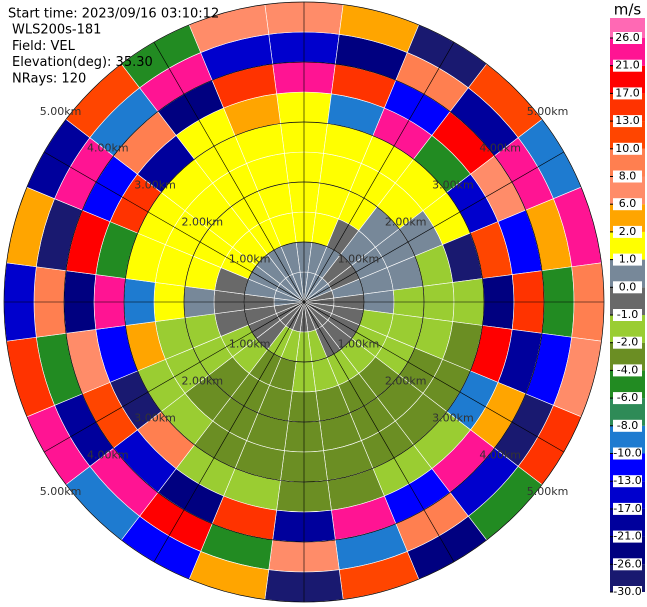  What do you see at coordinates (628, 10) in the screenshot?
I see `colorbar-unit: m/s` at bounding box center [628, 10].